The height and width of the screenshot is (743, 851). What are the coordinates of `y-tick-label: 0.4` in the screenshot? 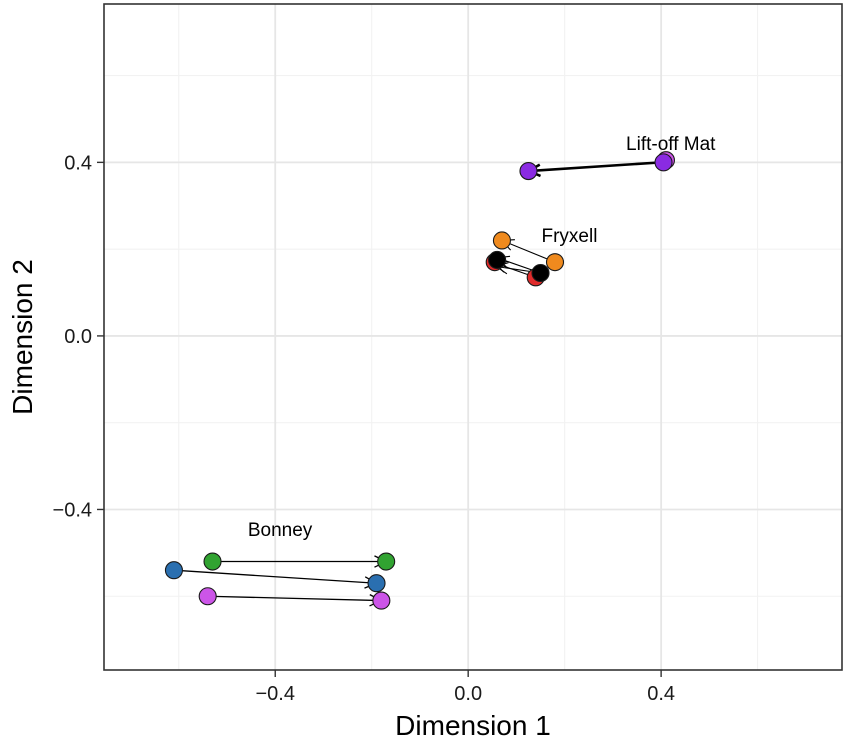 It's located at (78, 163).